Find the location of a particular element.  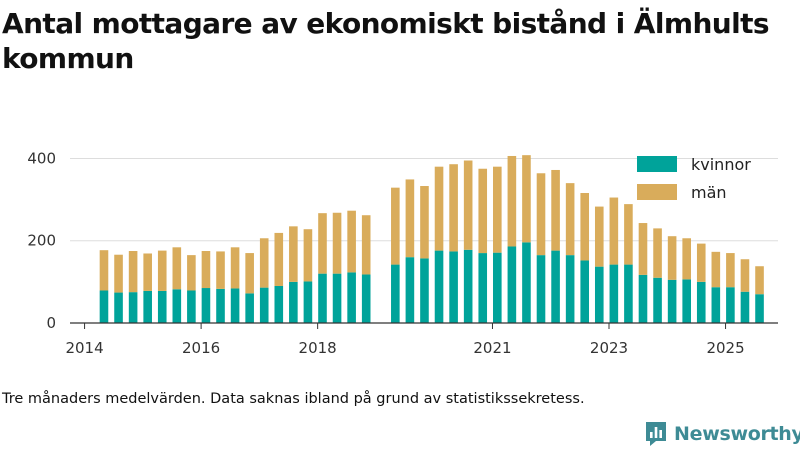

x-tick-label: 2014 is located at coordinates (84, 348).